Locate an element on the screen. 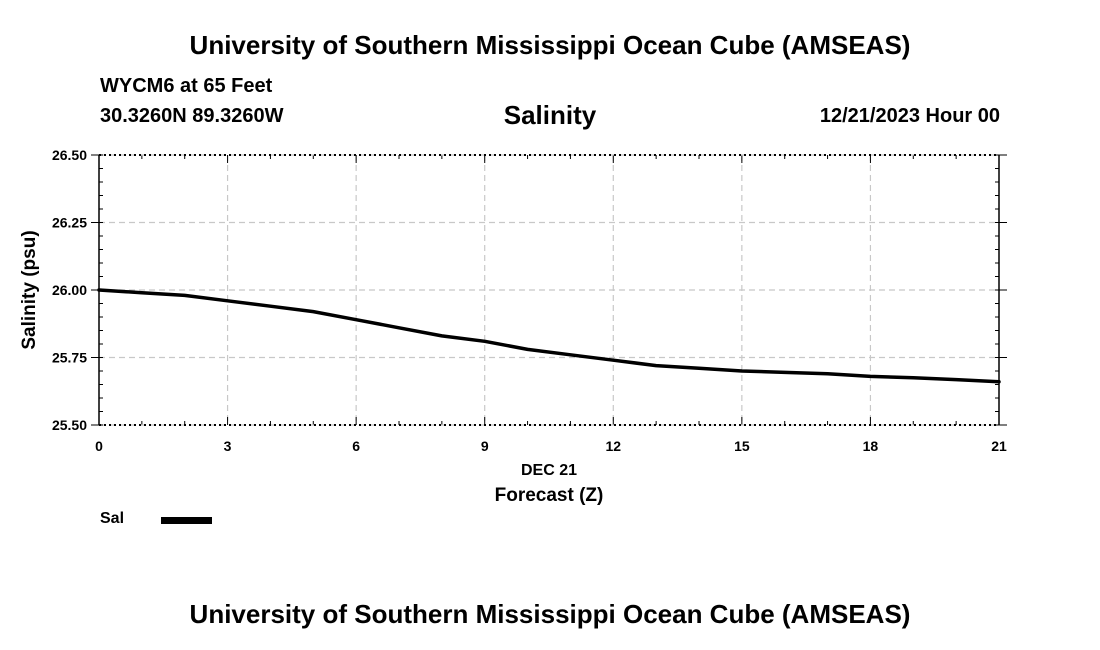 Image resolution: width=1100 pixels, height=650 pixels. x-tick-label: 6 is located at coordinates (356, 446).